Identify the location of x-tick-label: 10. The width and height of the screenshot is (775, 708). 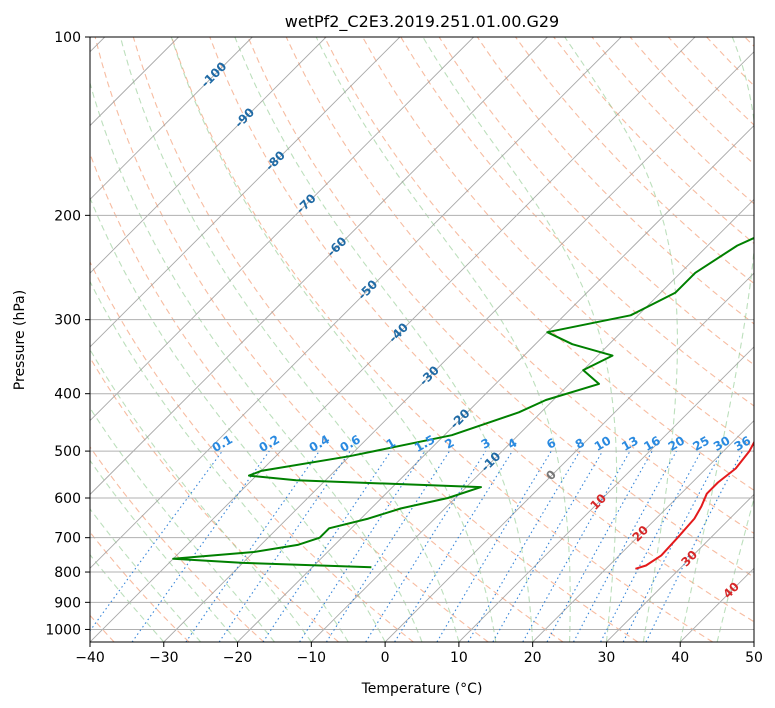
(459, 658).